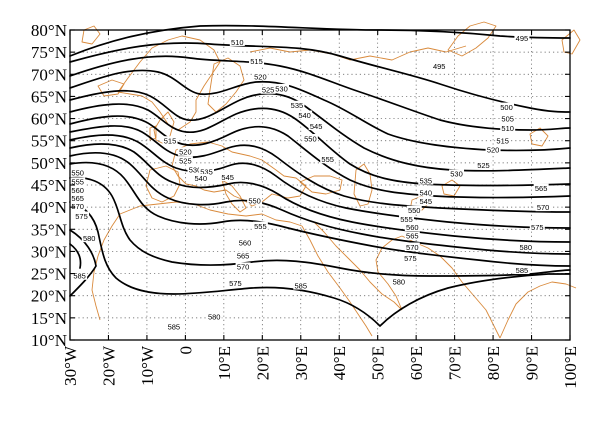 Image resolution: width=600 pixels, height=422 pixels. Describe the element at coordinates (532, 363) in the screenshot. I see `longitude-label: 90°E` at that location.